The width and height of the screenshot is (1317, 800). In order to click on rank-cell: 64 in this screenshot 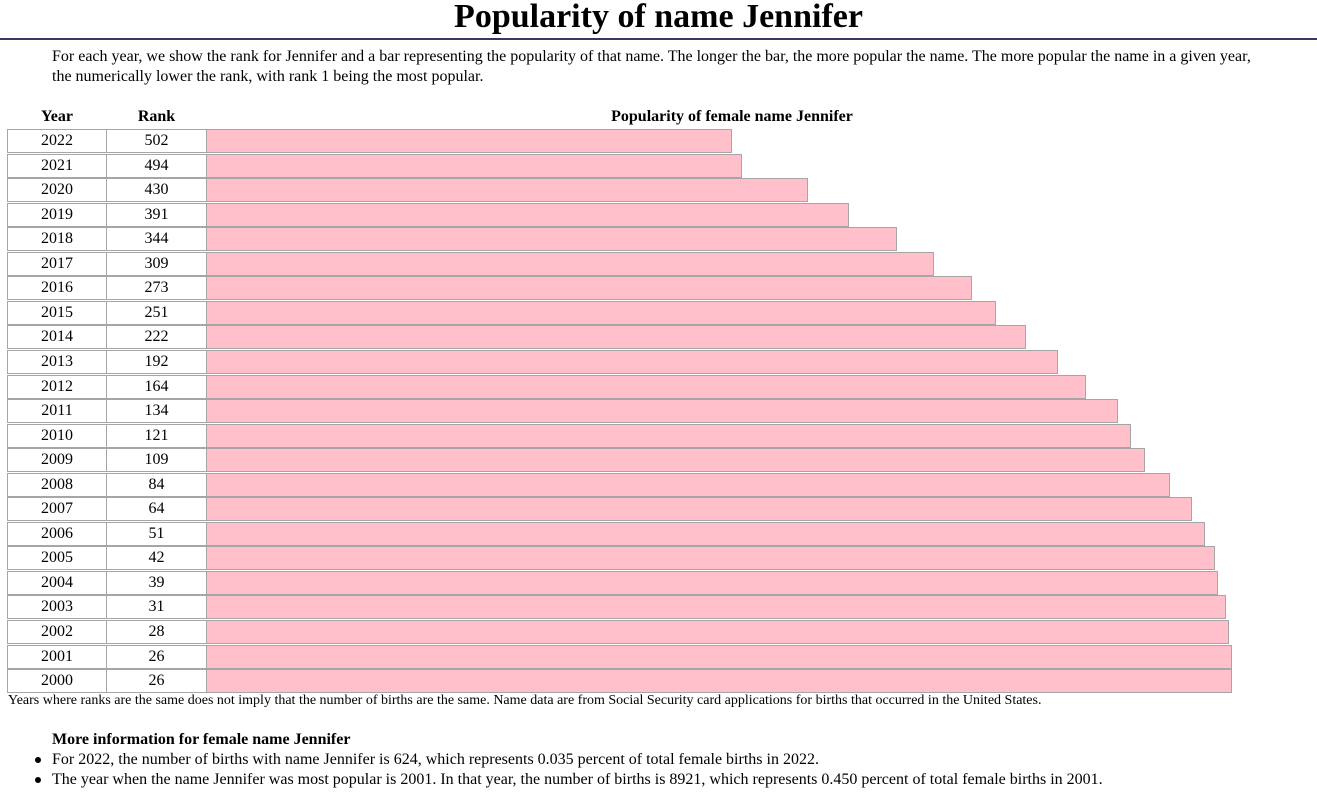, I will do `click(156, 509)`.